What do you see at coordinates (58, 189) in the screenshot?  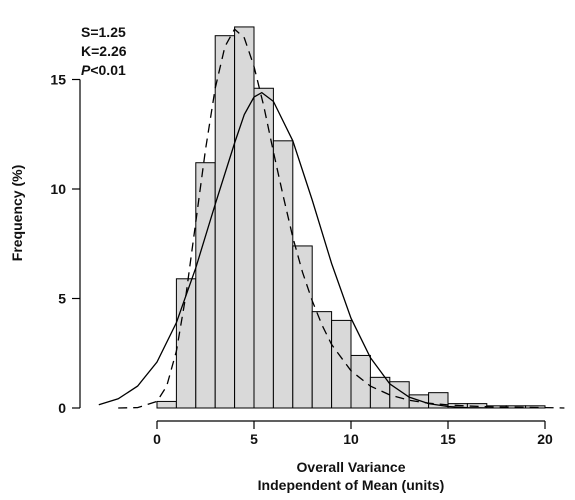 I see `y-tick-label: 10` at bounding box center [58, 189].